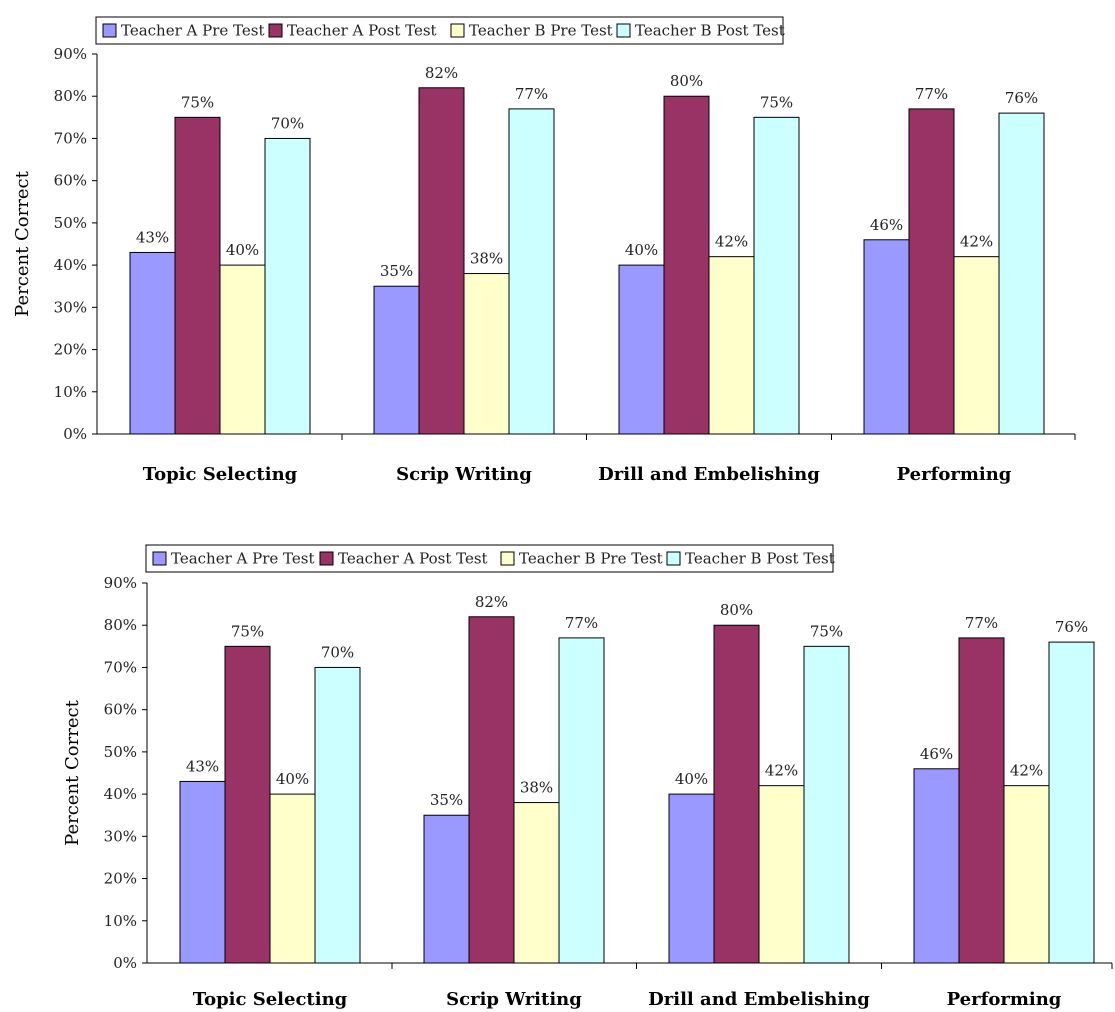 The width and height of the screenshot is (1115, 1012). Describe the element at coordinates (202, 766) in the screenshot. I see `data-label: 43%` at that location.